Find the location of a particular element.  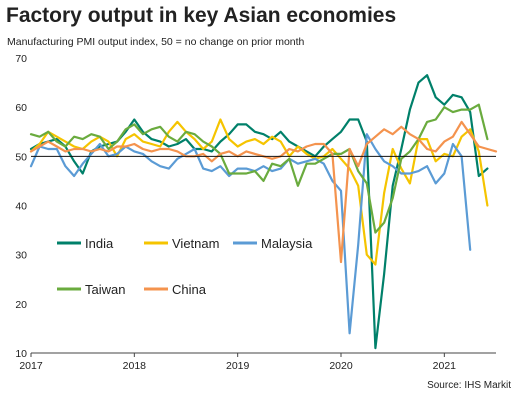

source-note: Source: IHS Markit is located at coordinates (469, 385).